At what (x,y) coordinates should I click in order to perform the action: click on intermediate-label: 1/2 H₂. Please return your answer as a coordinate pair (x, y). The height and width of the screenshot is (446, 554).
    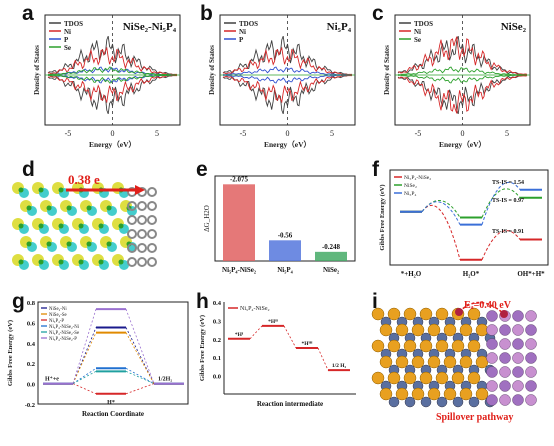
    Looking at the image, I should click on (339, 366).